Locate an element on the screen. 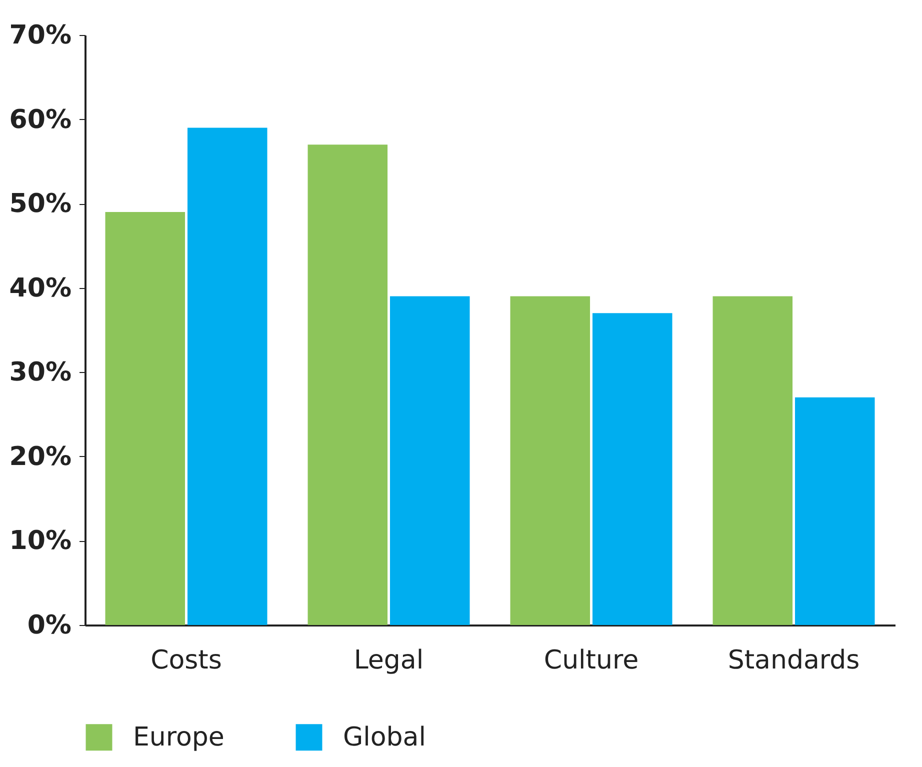 The image size is (922, 767). x-tick-label: Standards is located at coordinates (794, 661).